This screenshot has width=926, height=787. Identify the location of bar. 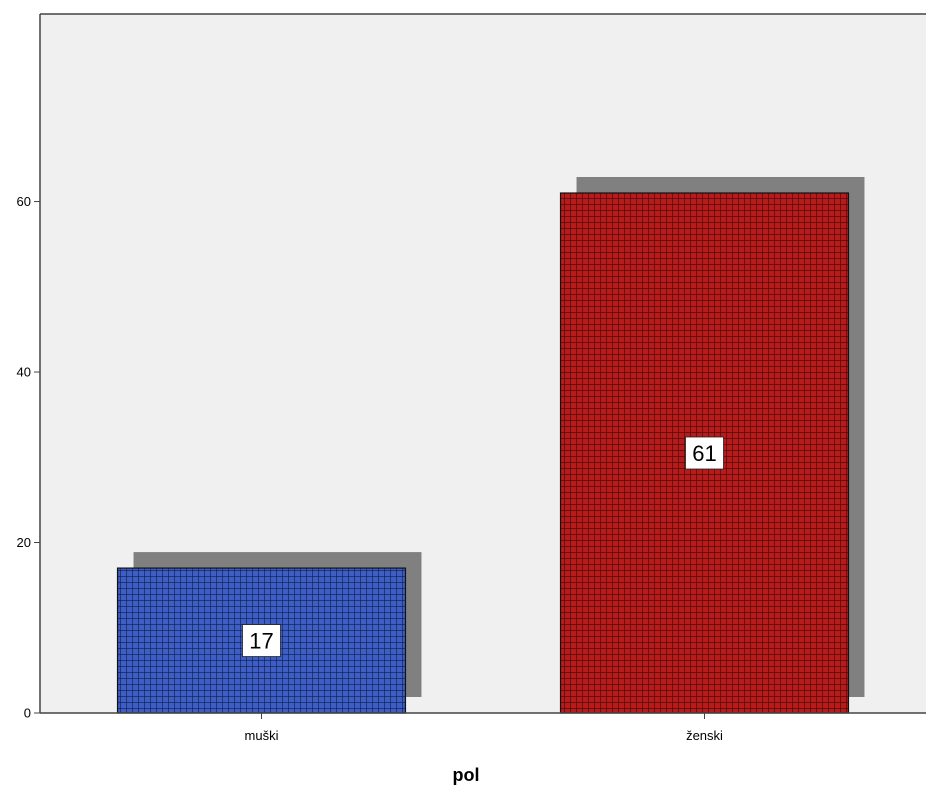
(261, 640).